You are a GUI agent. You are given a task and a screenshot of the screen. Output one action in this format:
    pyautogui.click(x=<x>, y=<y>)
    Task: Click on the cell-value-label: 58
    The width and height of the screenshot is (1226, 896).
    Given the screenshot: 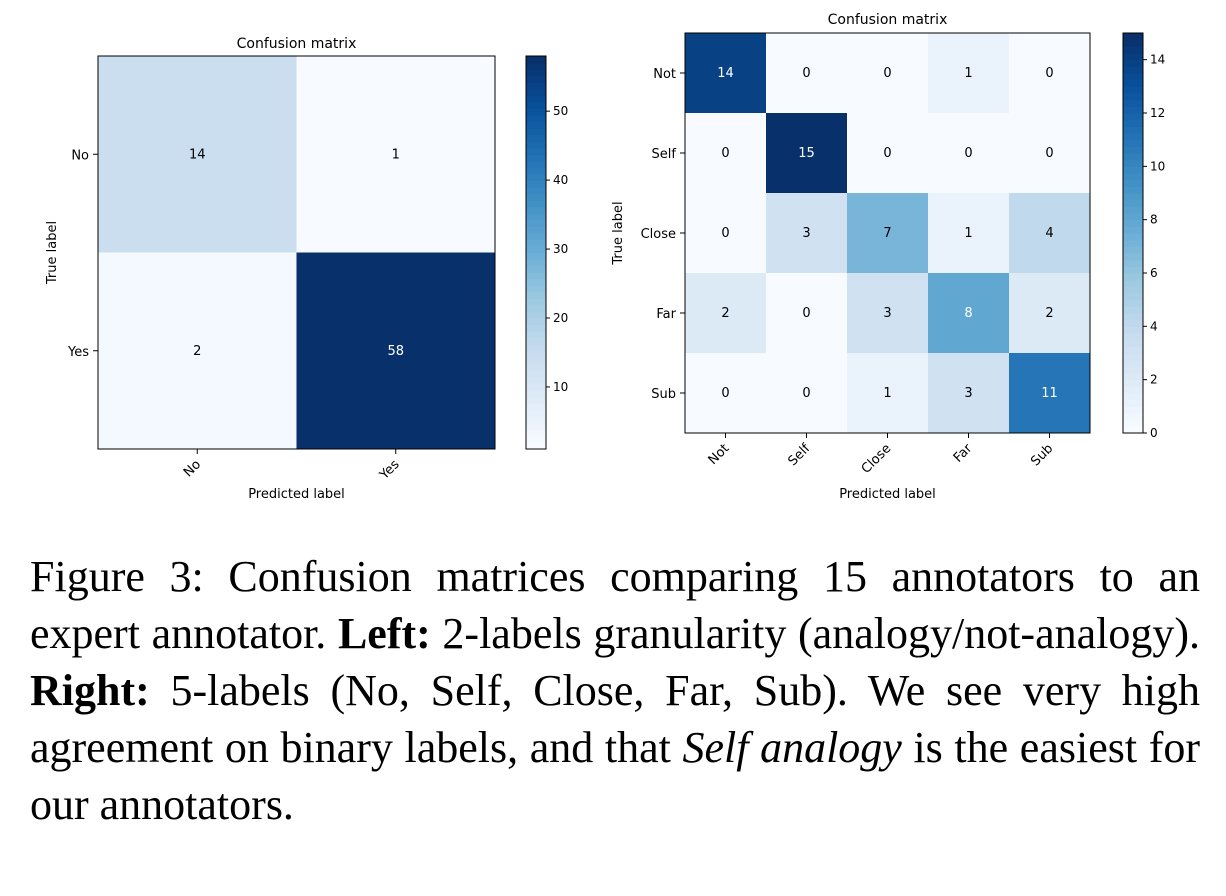 What is the action you would take?
    pyautogui.click(x=395, y=351)
    